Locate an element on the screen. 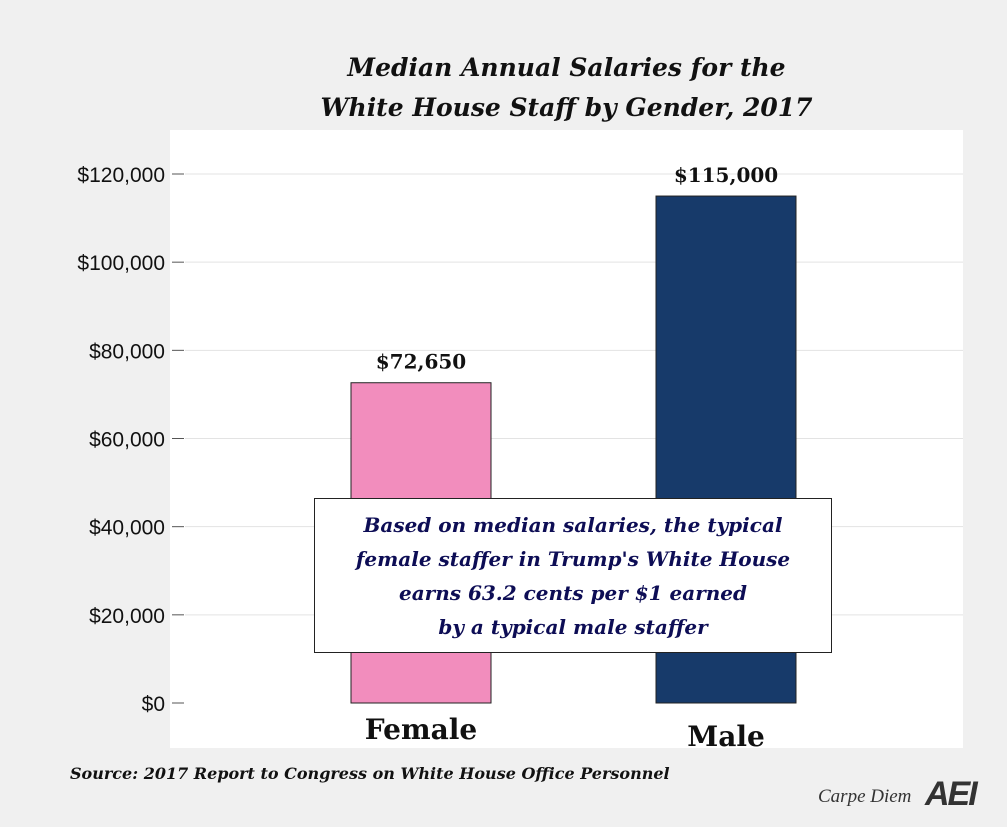 The width and height of the screenshot is (1007, 827). y-tick-label: $40,000 is located at coordinates (127, 528).